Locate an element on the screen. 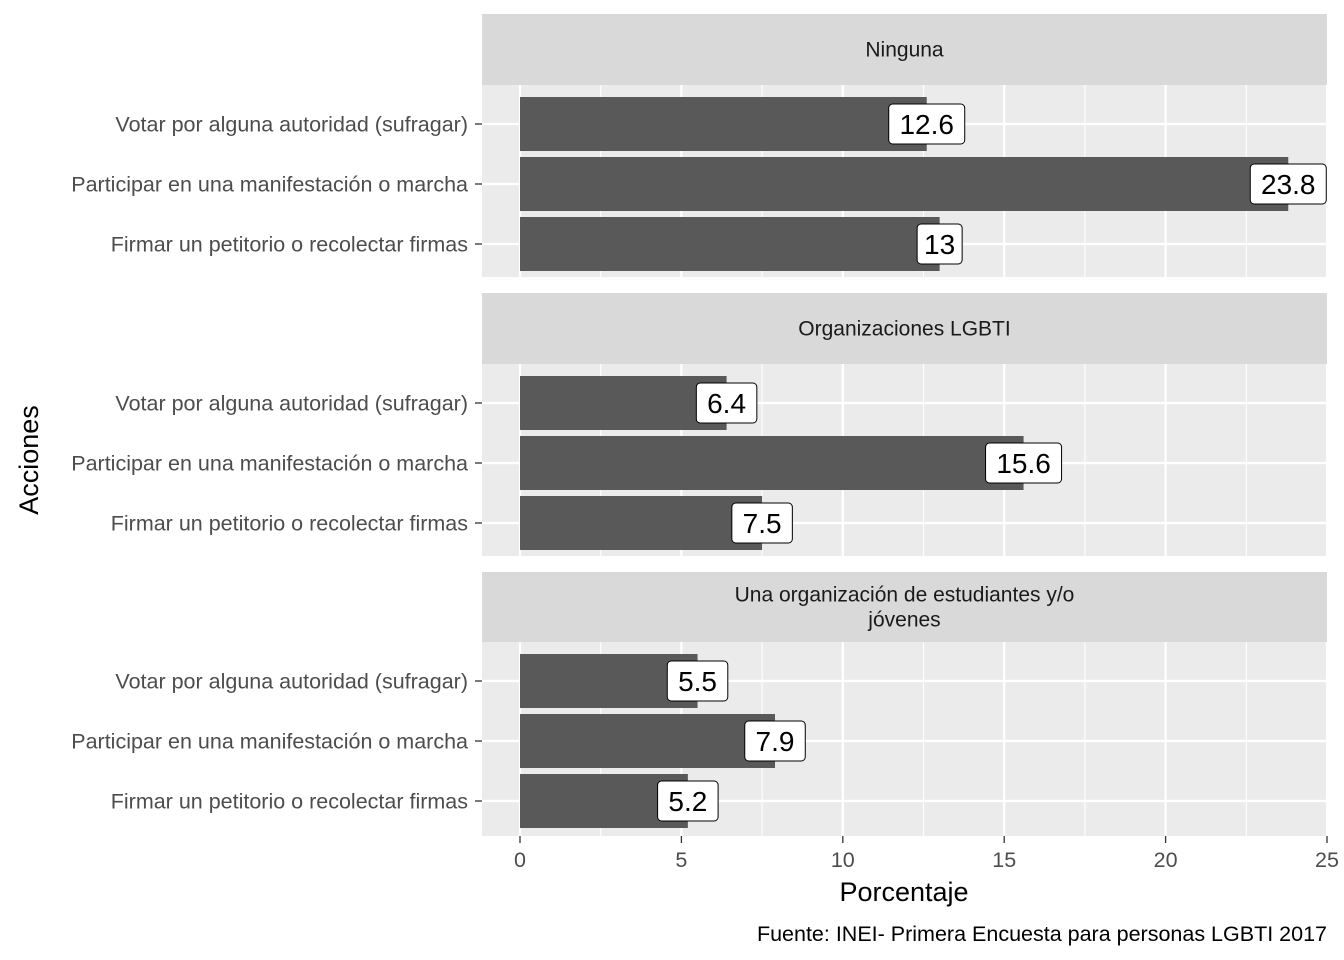 This screenshot has width=1344, height=960. data-label-text: 23.8 is located at coordinates (1288, 184).